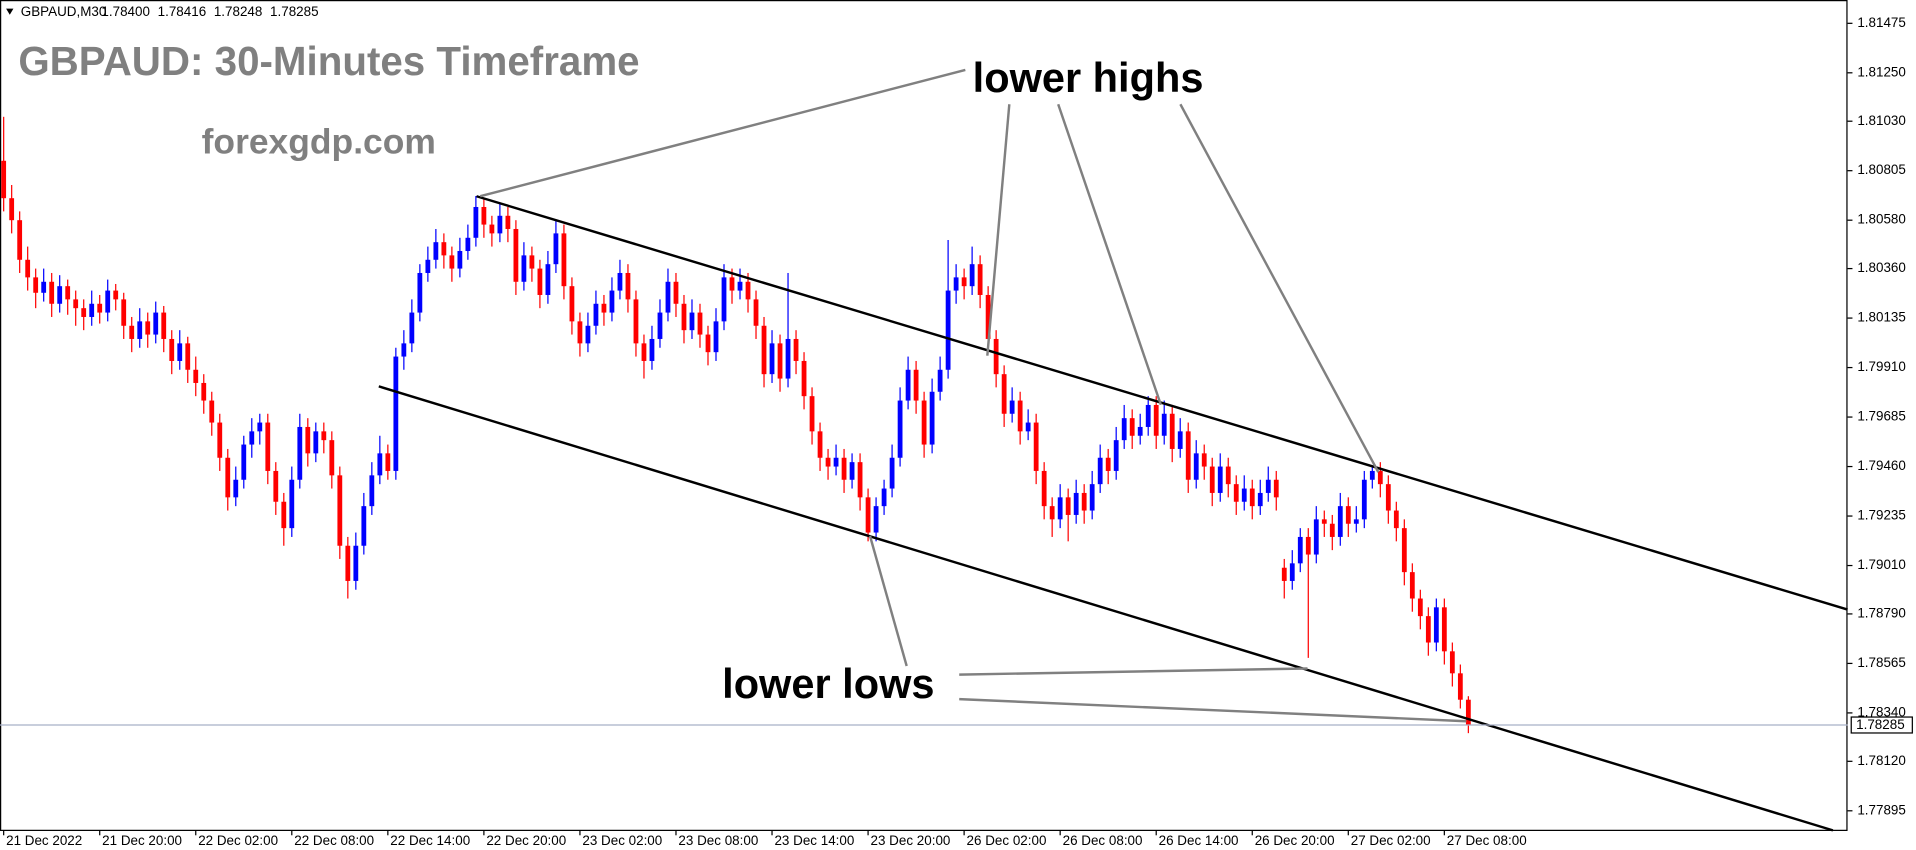 The width and height of the screenshot is (1916, 850). Describe the element at coordinates (319, 141) in the screenshot. I see `chart-subtitle: forexgdp.com` at that location.